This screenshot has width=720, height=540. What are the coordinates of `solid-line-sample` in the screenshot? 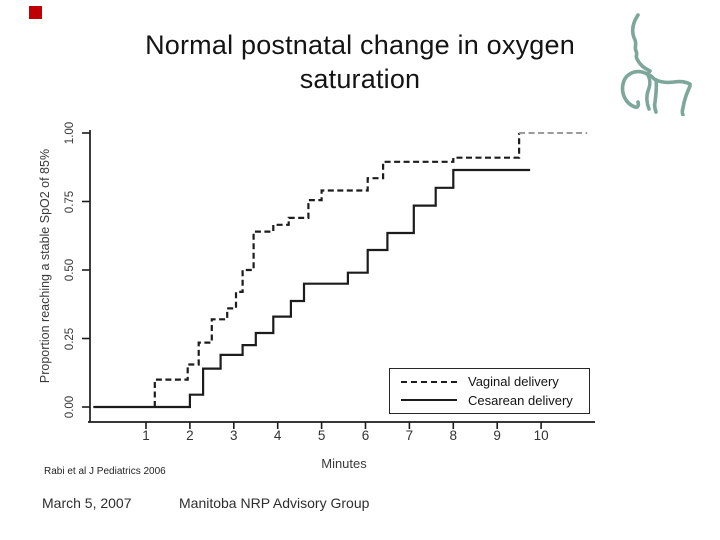 It's located at (429, 400).